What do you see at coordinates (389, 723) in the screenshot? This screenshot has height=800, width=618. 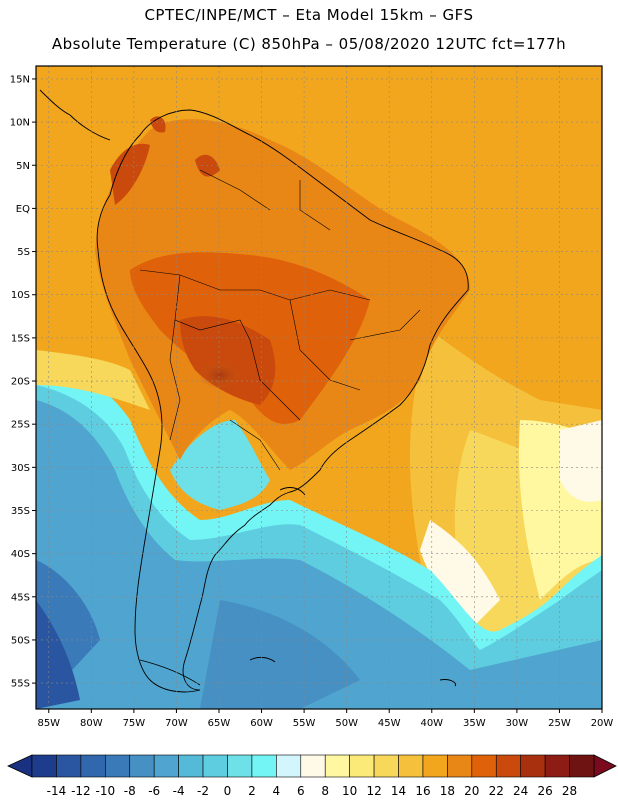 I see `lon-tick-label: 45W` at bounding box center [389, 723].